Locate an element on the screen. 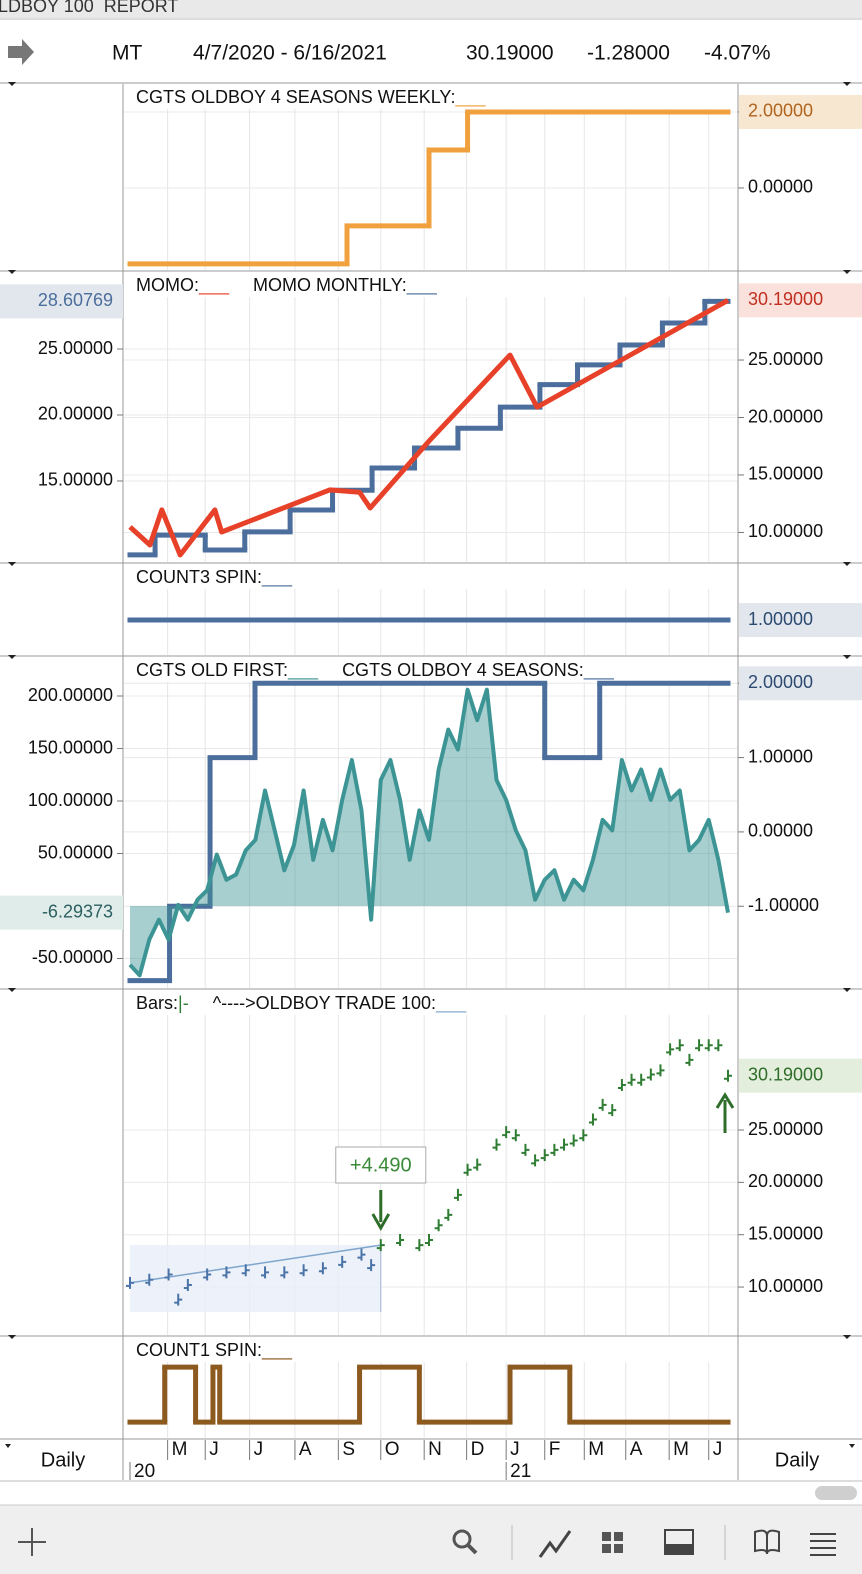  y-tick-label: -50.00000 is located at coordinates (72, 957).